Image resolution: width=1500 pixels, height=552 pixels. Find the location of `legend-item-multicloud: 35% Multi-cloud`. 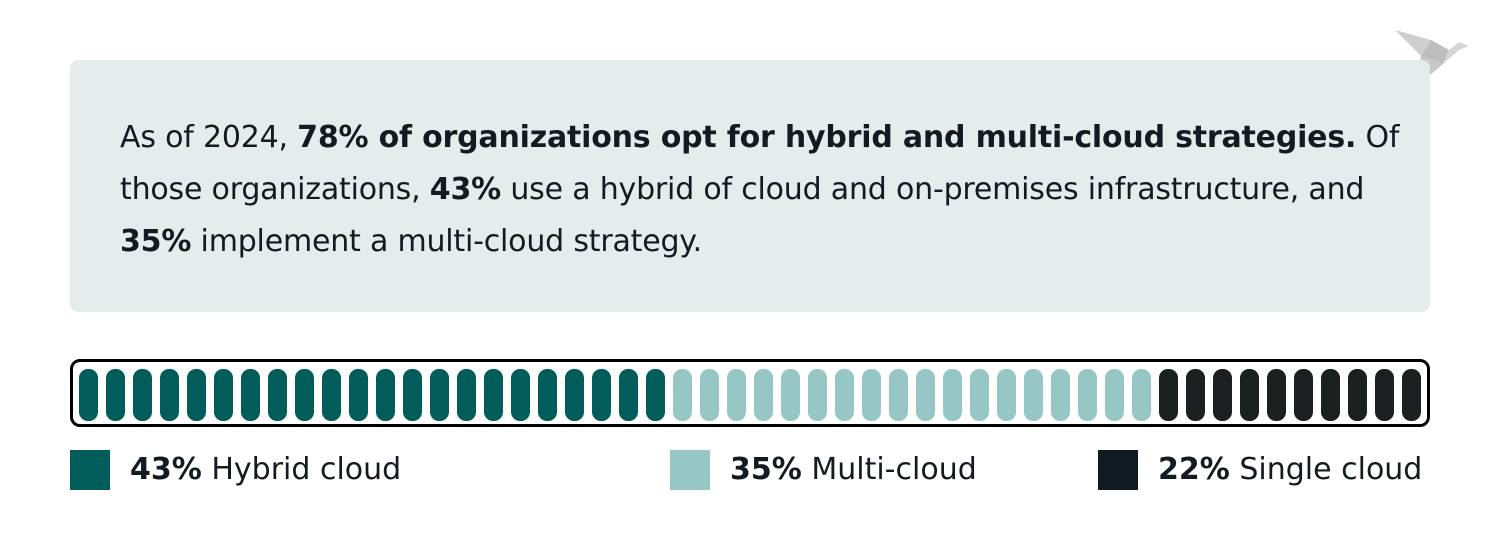

legend-item-multicloud: 35% Multi-cloud is located at coordinates (823, 470).